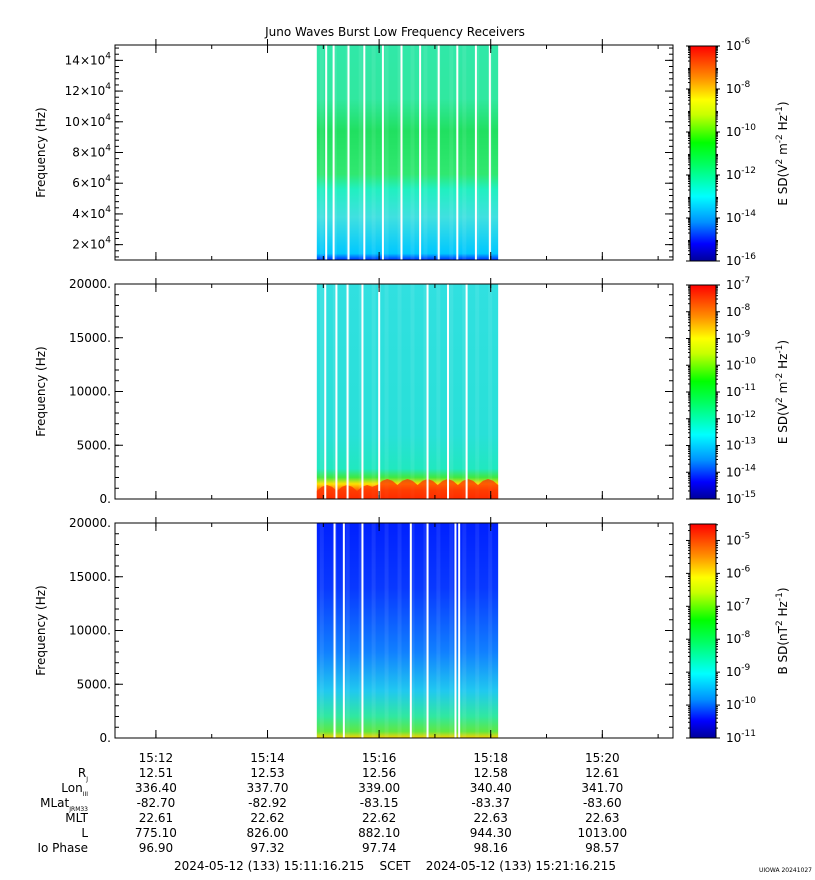 The width and height of the screenshot is (815, 880). Describe the element at coordinates (156, 758) in the screenshot. I see `time-tick-label: 15:12` at that location.